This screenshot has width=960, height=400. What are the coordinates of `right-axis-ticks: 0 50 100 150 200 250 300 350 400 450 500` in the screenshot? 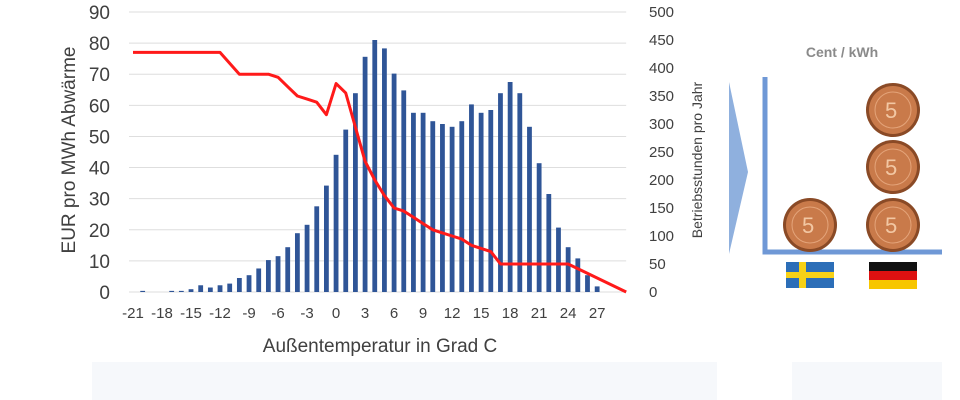 It's located at (661, 152).